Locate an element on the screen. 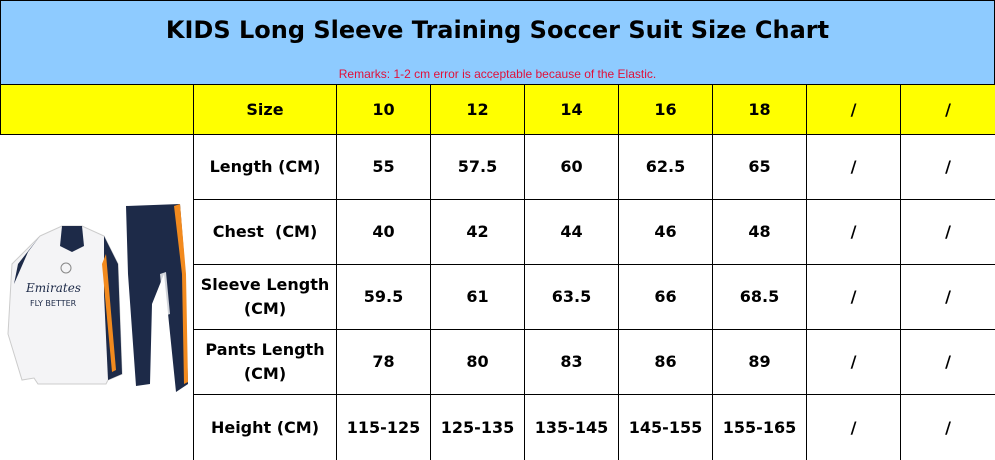  table-cell: 59.5 is located at coordinates (383, 297).